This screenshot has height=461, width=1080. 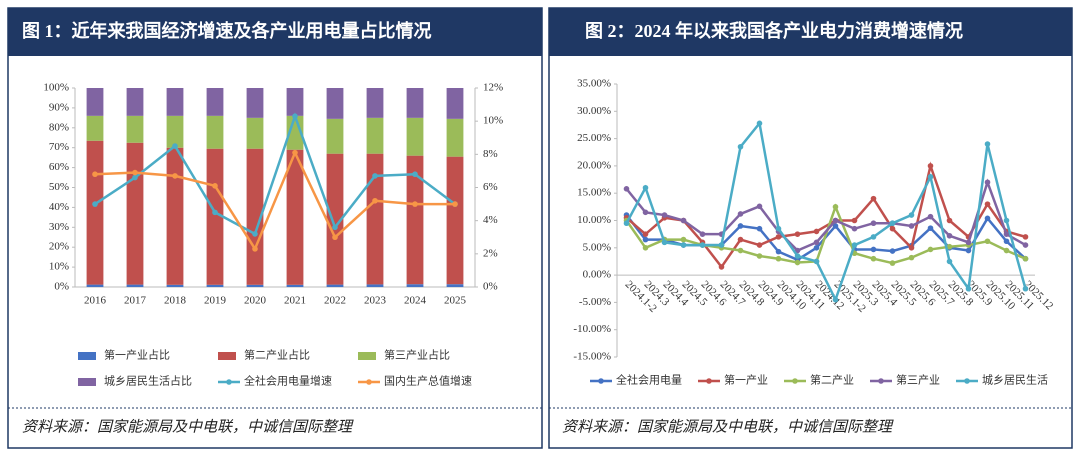 I want to click on y-tick-label: 25.00%, so click(x=594, y=138).